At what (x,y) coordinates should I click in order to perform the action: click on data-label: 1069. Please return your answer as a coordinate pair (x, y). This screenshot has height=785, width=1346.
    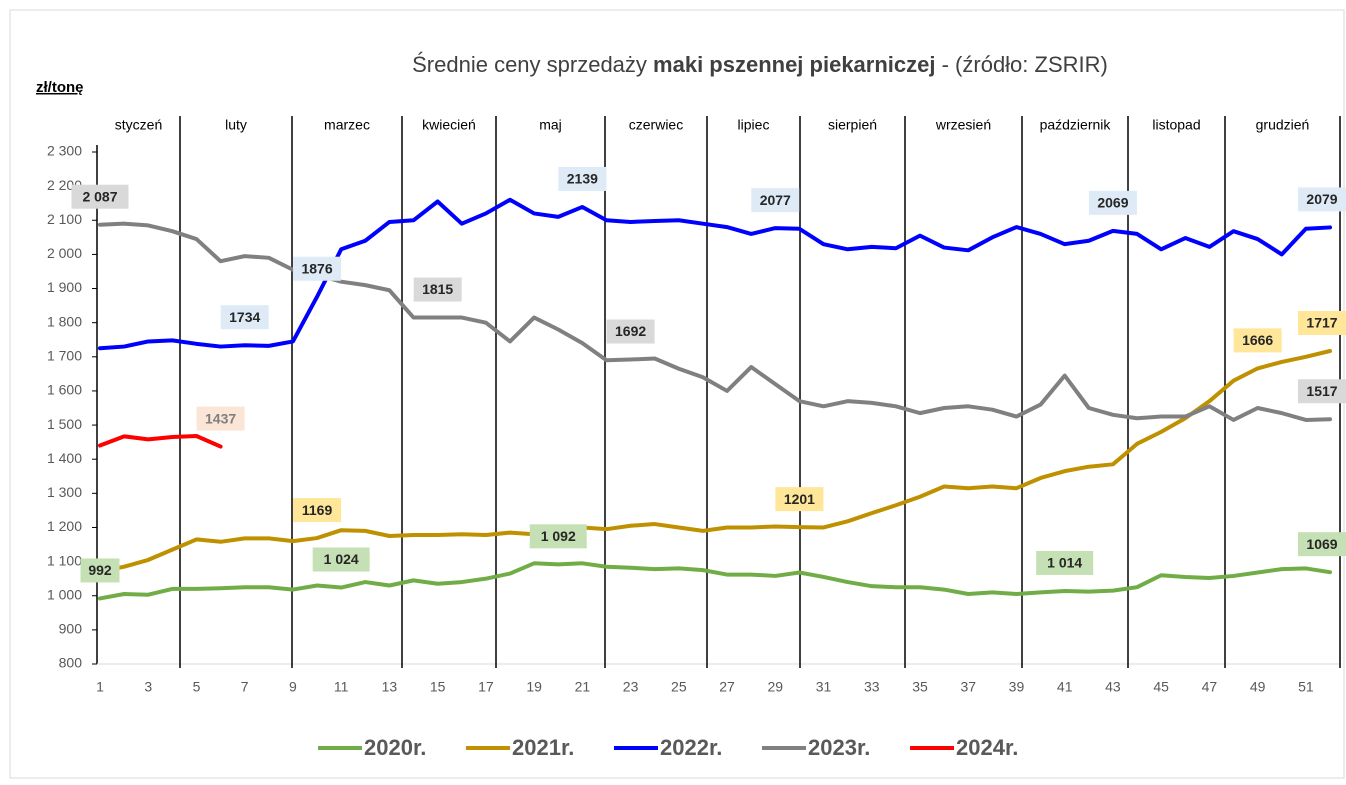
    Looking at the image, I should click on (1322, 544).